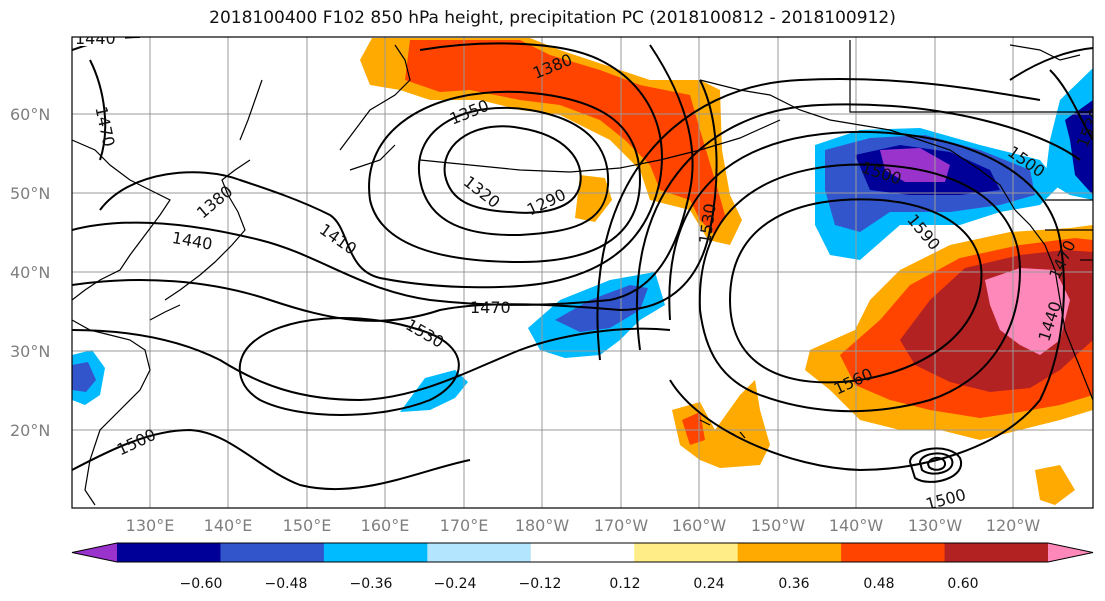  I want to click on colorbar-tick-label: −0.60, so click(201, 584).